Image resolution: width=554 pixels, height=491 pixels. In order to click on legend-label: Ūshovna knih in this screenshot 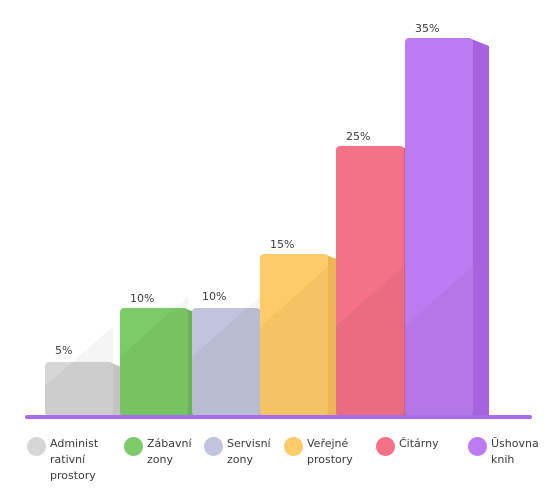, I will do `click(515, 451)`.